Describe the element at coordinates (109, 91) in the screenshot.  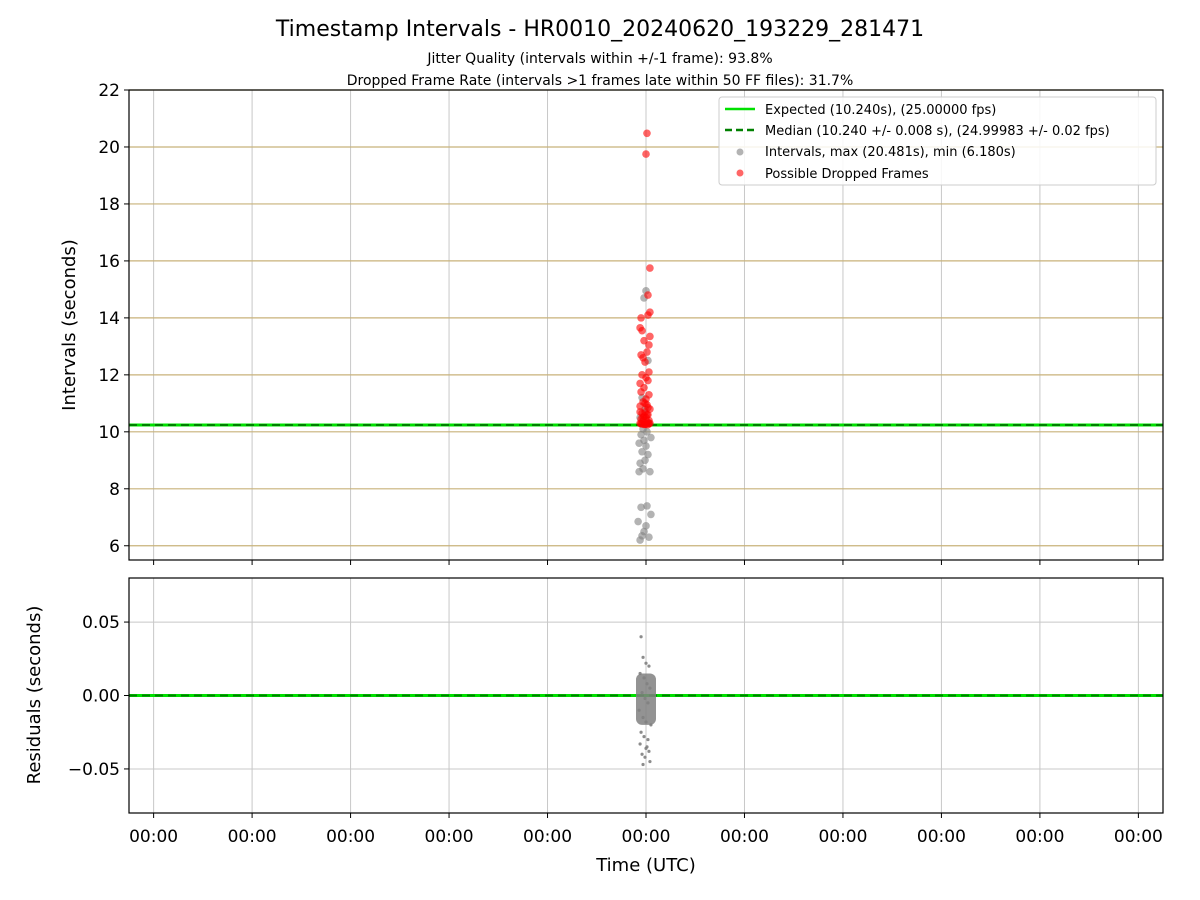
I see `intervals-y-tick-label: 22` at that location.